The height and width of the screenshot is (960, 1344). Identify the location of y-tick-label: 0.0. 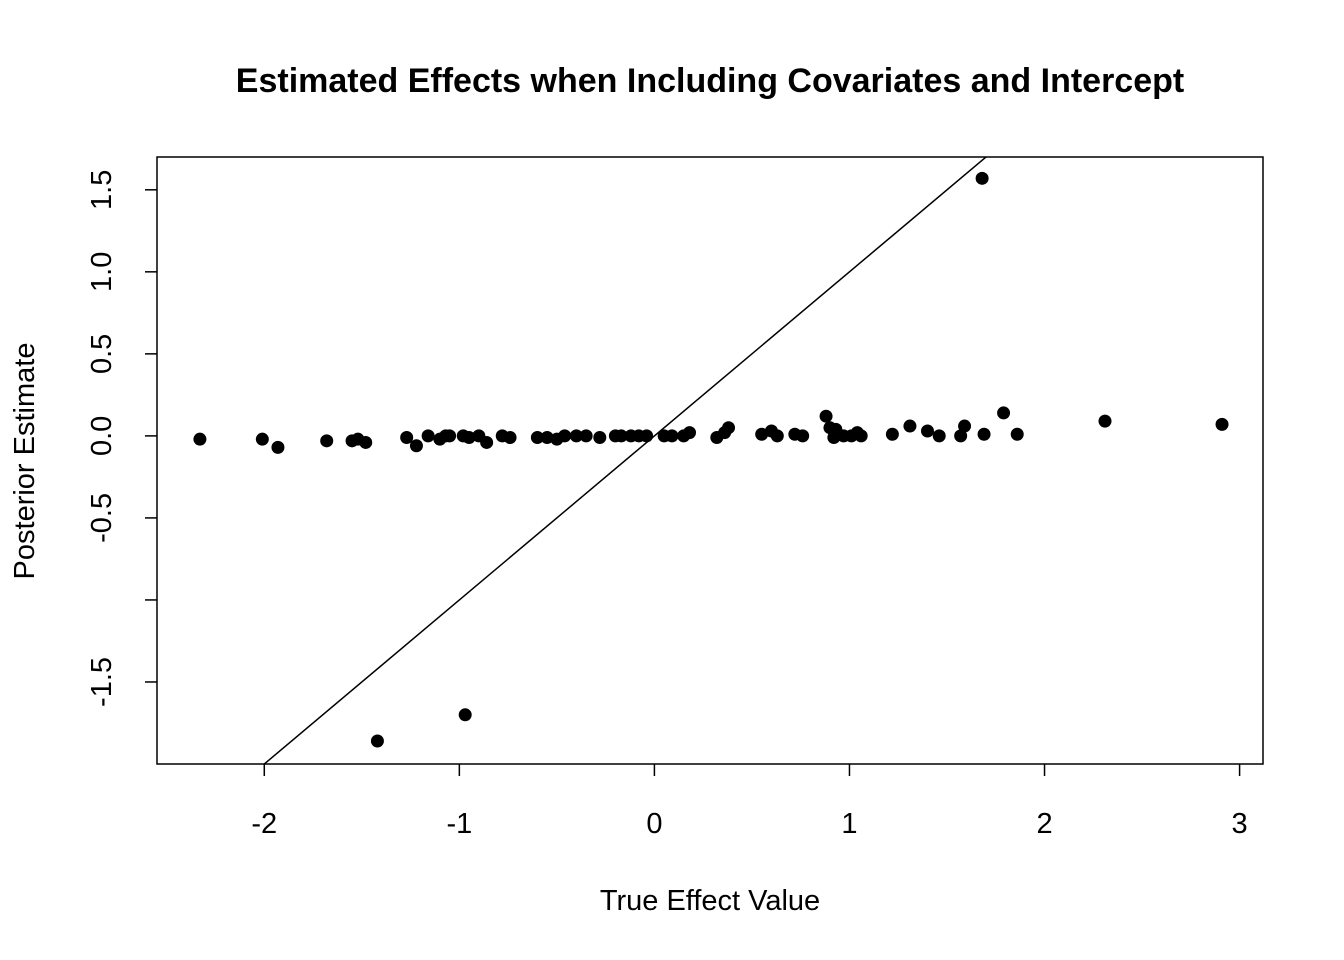
(102, 436).